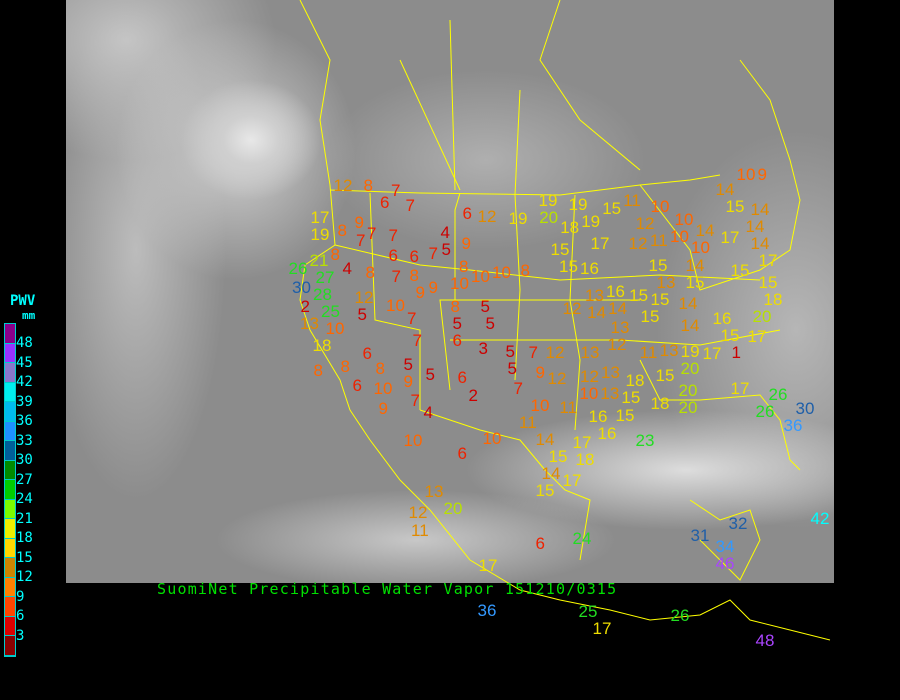 Image resolution: width=900 pixels, height=700 pixels. I want to click on station-pwv-value: 36, so click(793, 425).